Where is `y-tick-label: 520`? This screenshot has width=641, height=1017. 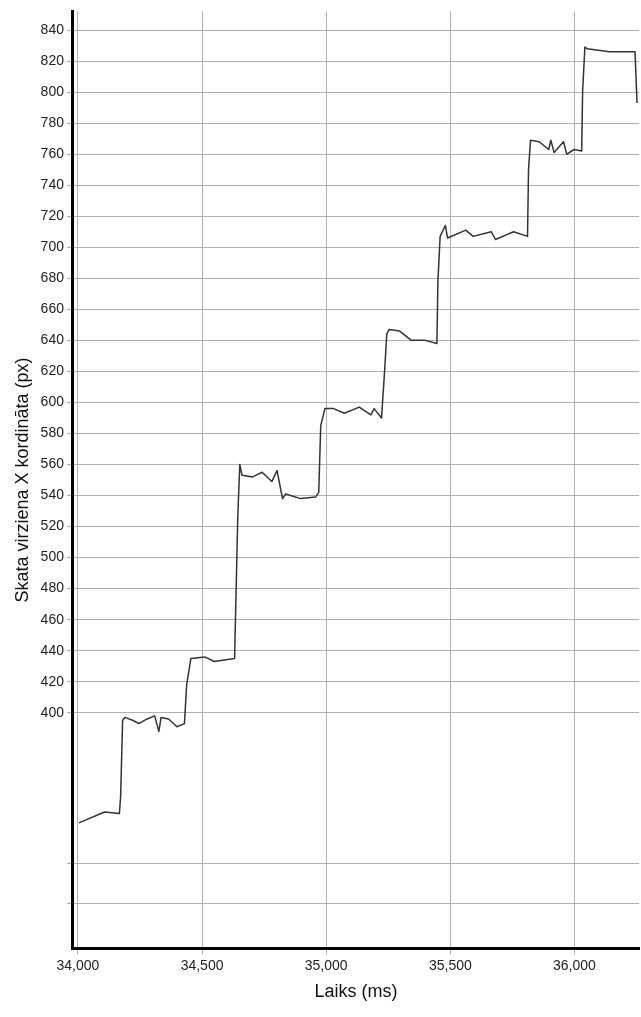
y-tick-label: 520 is located at coordinates (52, 525).